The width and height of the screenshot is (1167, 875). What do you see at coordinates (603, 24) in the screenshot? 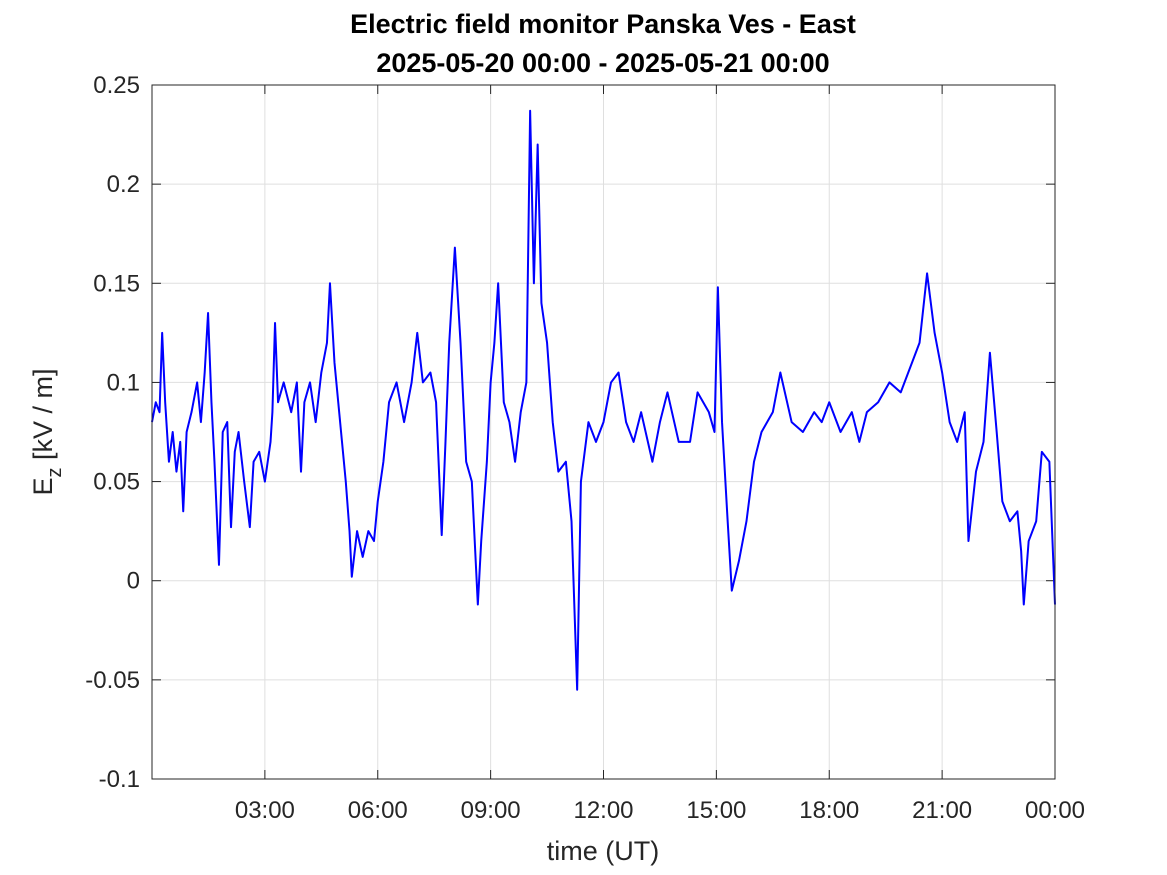
I see `chart-title: Electric field monitor Panska Ves - East` at bounding box center [603, 24].